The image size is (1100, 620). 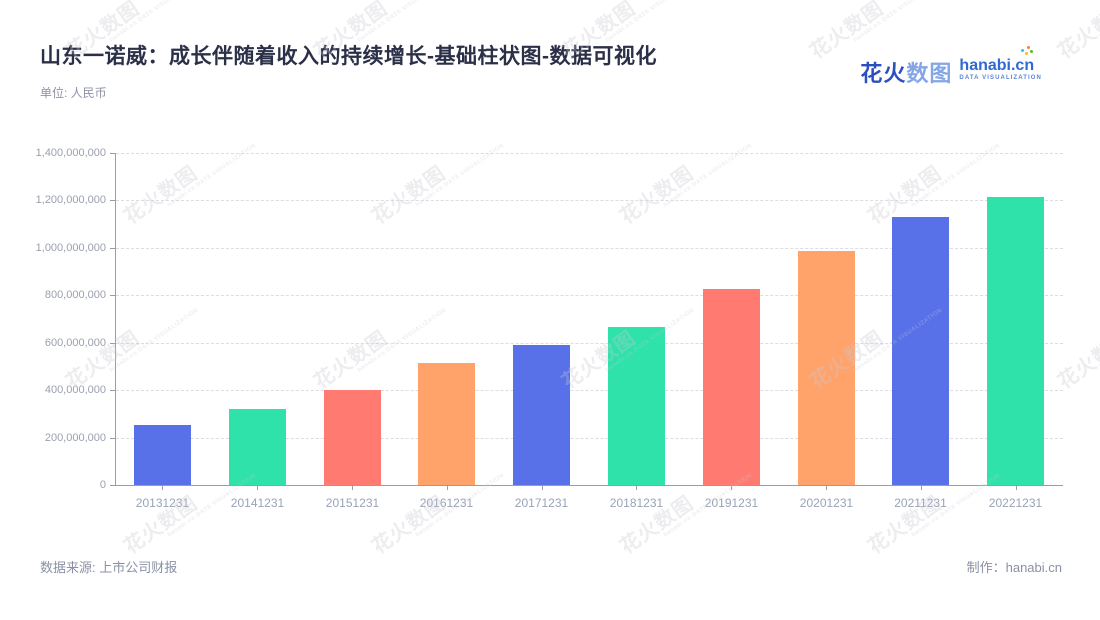 I want to click on x-axis-tick-label: 20211231, so click(x=920, y=503).